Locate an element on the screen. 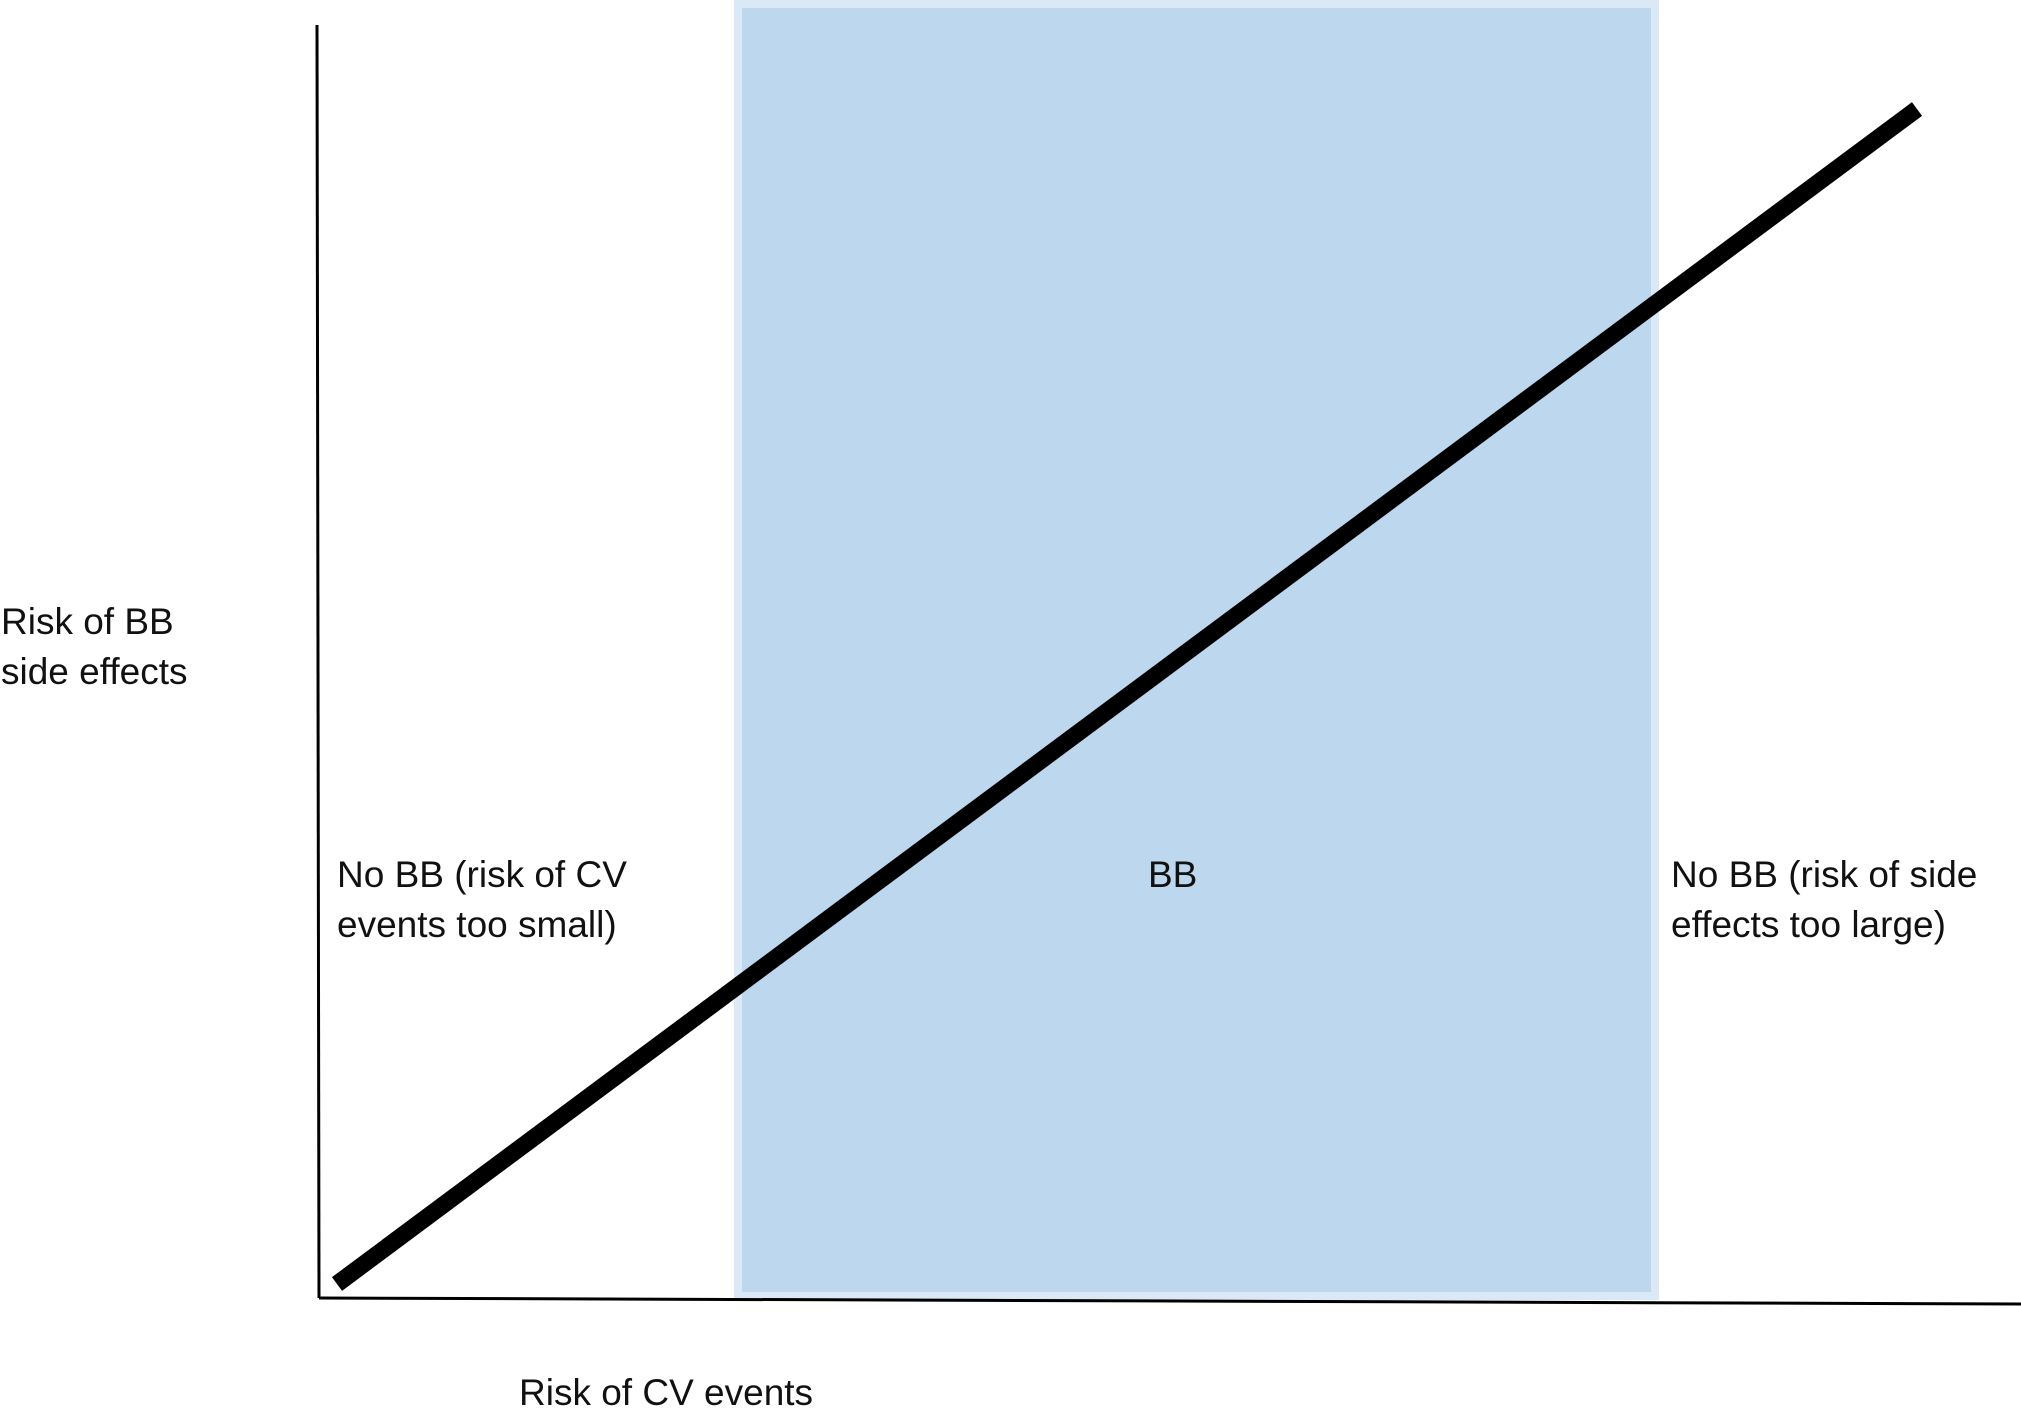 This screenshot has width=2021, height=1426. region-label-no-bb-side-effects: No BB (risk of side effects too large) is located at coordinates (1824, 899).